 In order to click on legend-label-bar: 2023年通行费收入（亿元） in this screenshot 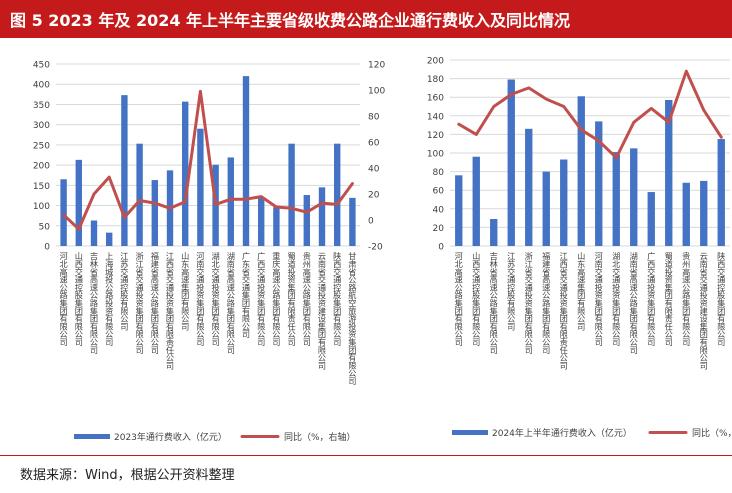, I will do `click(170, 437)`.